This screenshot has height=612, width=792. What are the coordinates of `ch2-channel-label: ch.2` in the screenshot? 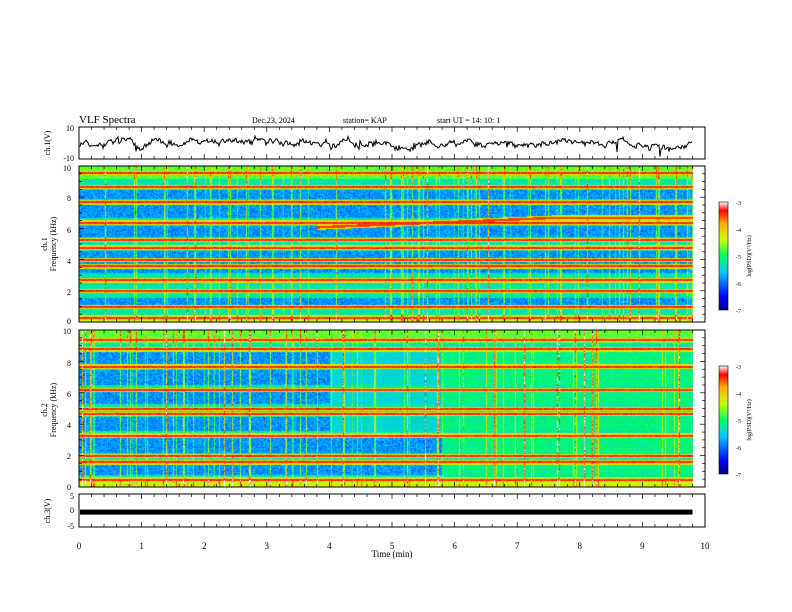 It's located at (44, 410).